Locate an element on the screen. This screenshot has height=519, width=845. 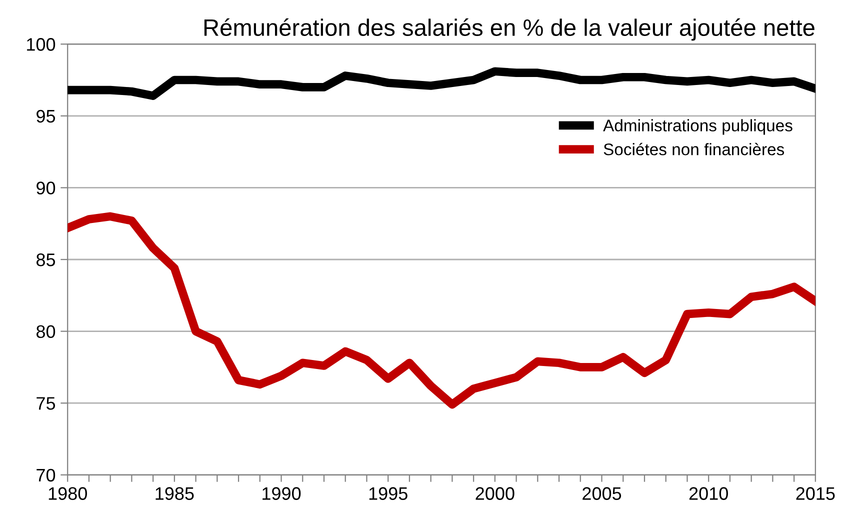
y-tick-label: 80 is located at coordinates (46, 331).